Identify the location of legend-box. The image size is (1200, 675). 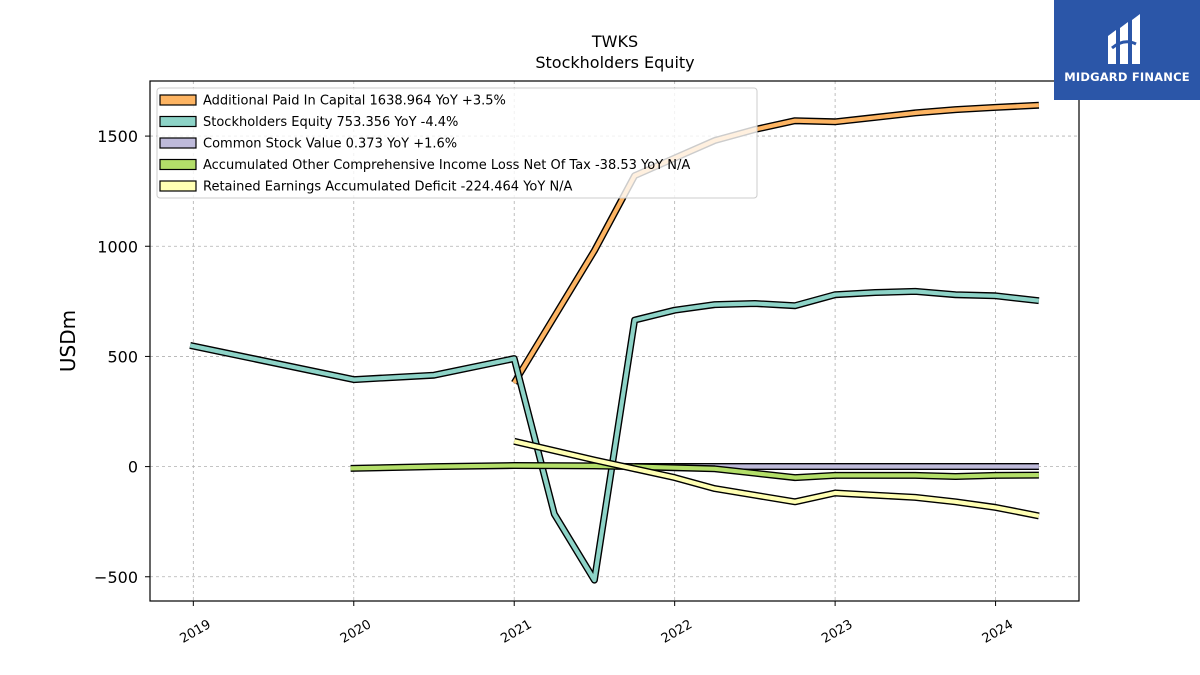
(457, 143).